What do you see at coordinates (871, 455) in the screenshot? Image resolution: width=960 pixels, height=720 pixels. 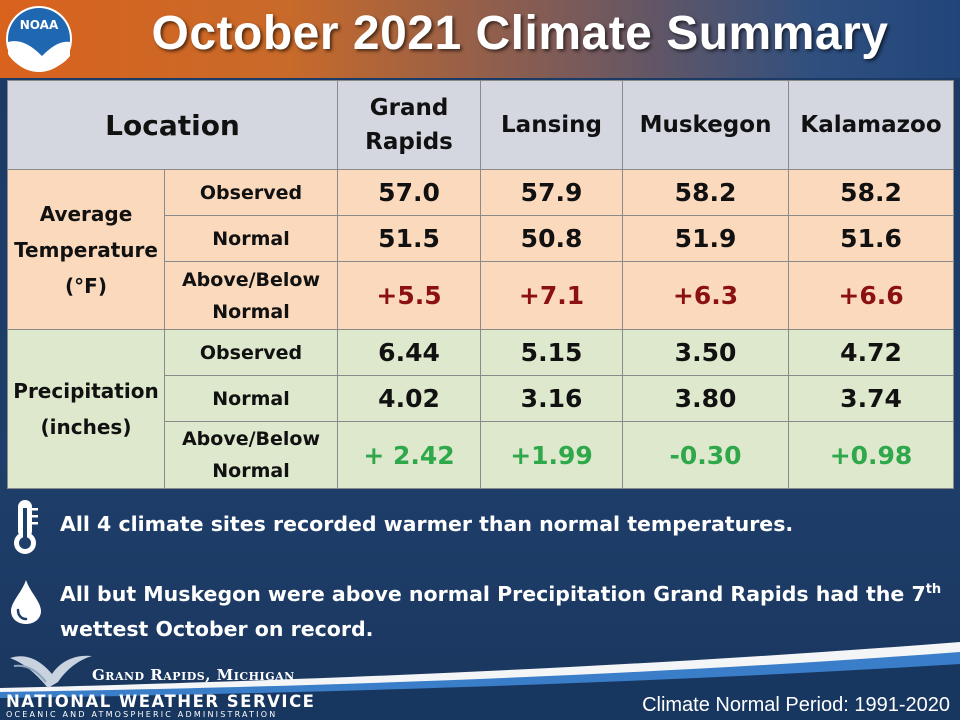 I see `anomaly-cell: +0.98` at bounding box center [871, 455].